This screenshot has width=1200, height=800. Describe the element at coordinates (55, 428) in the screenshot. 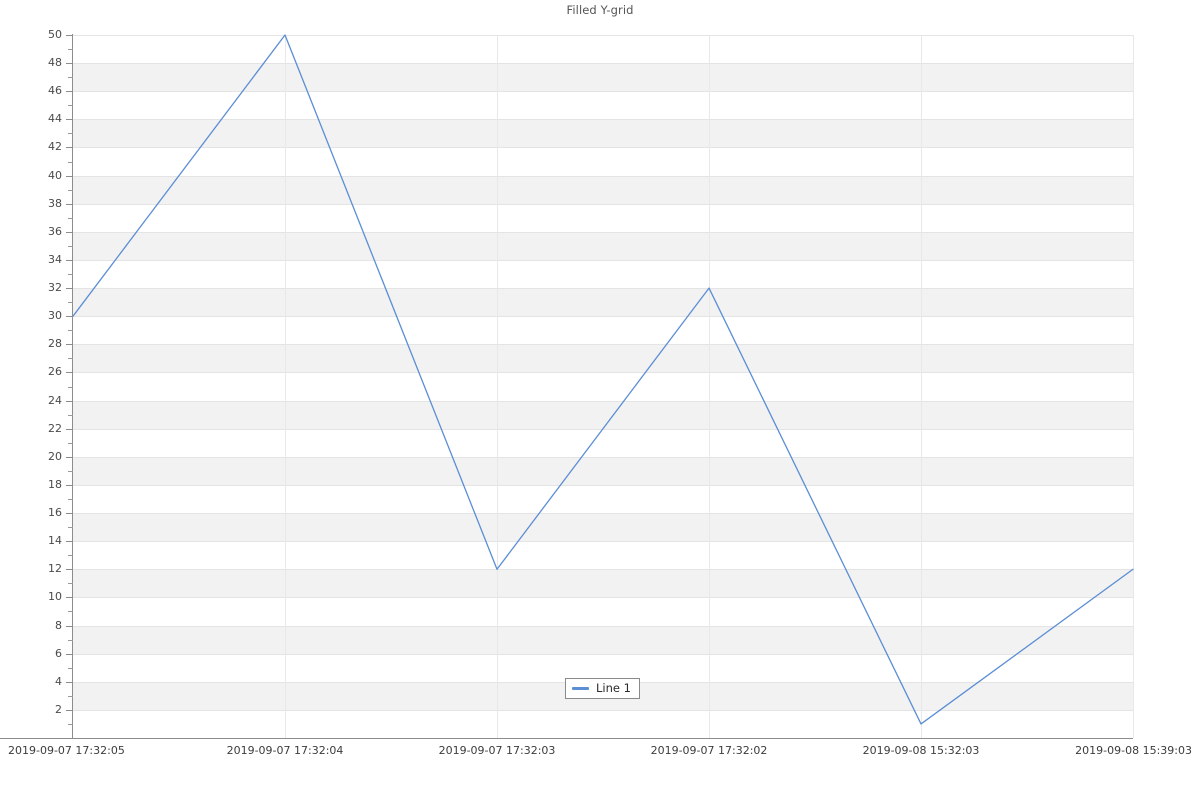

I see `y-axis-tick-label: 22` at that location.